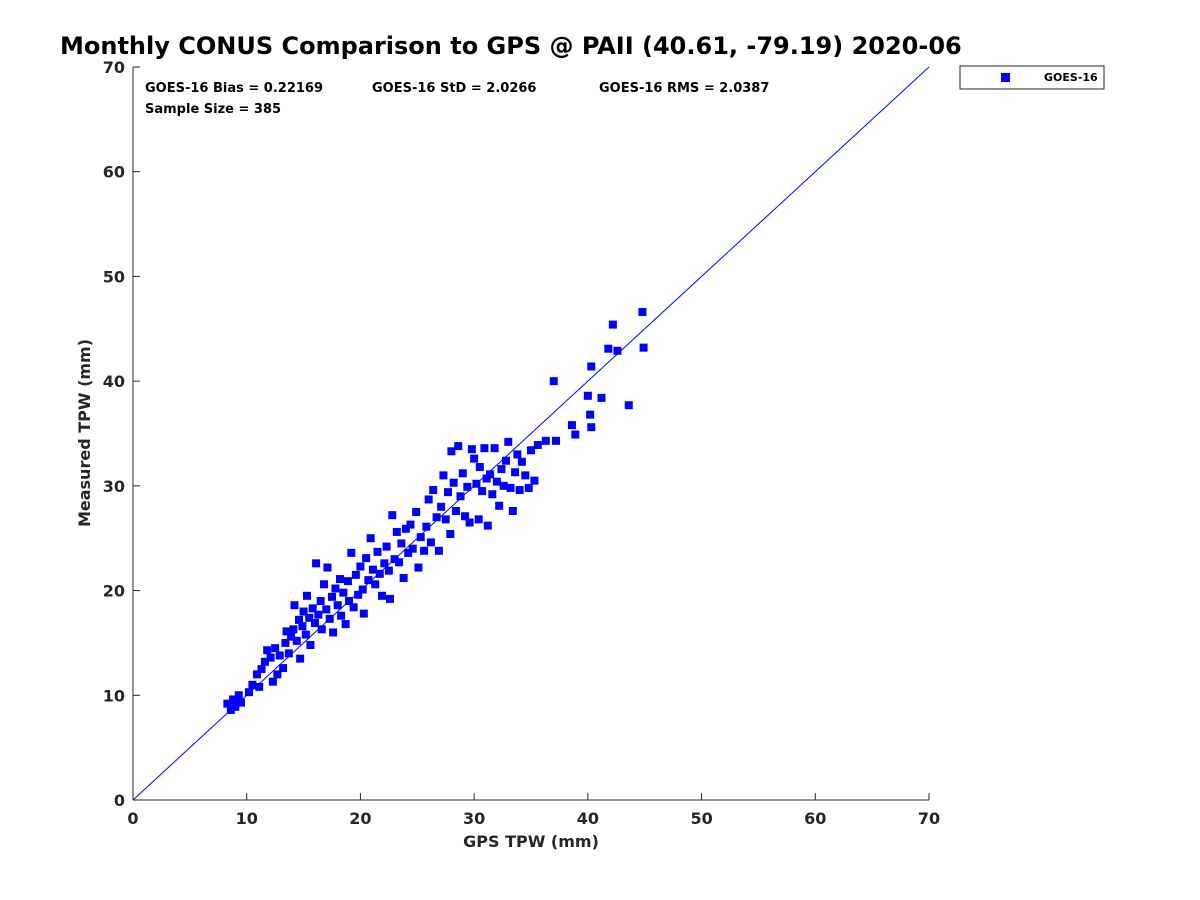  Describe the element at coordinates (114, 486) in the screenshot. I see `y-tick-label: 30` at that location.